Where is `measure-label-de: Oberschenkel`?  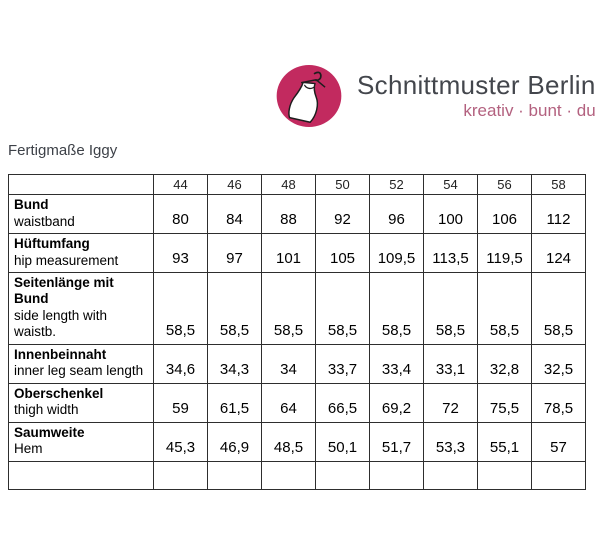
measure-label-de: Oberschenkel is located at coordinates (59, 393).